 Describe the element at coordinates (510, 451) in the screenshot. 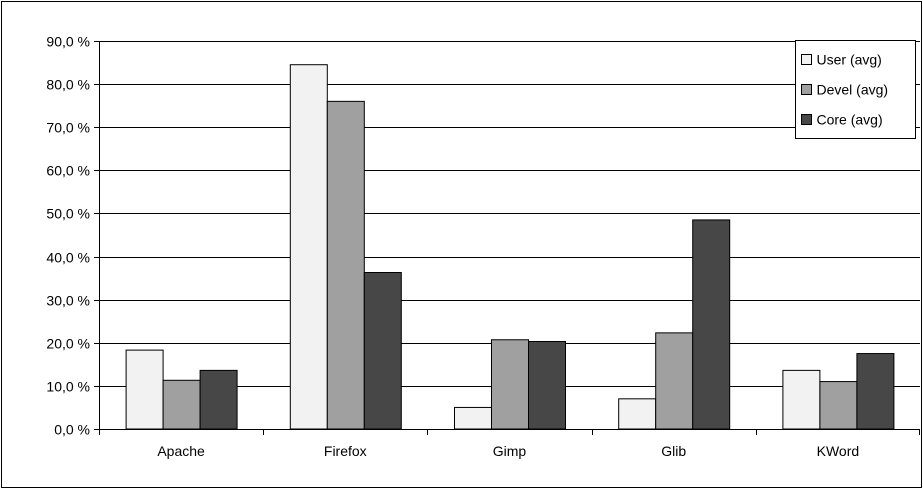

I see `x-tick-label: Gimp` at that location.